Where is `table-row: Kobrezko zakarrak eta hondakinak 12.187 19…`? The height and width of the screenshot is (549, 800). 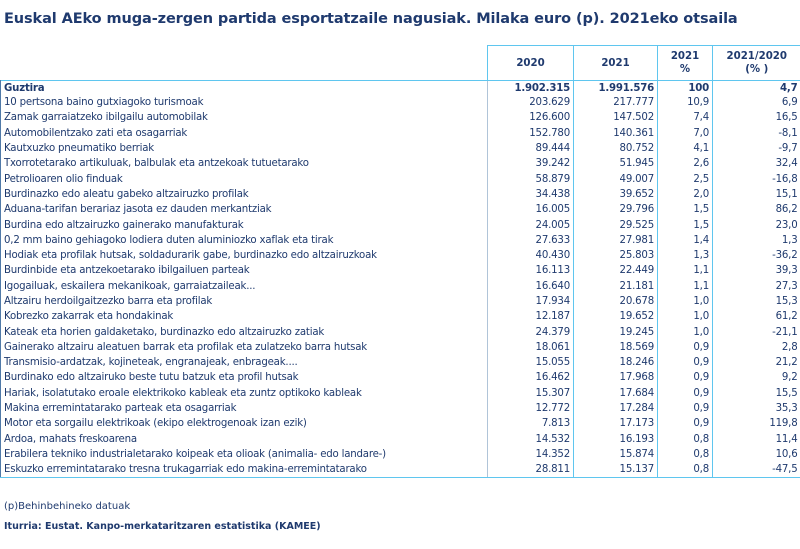
table-row: Kobrezko zakarrak eta hondakinak 12.187 19… is located at coordinates (400, 317).